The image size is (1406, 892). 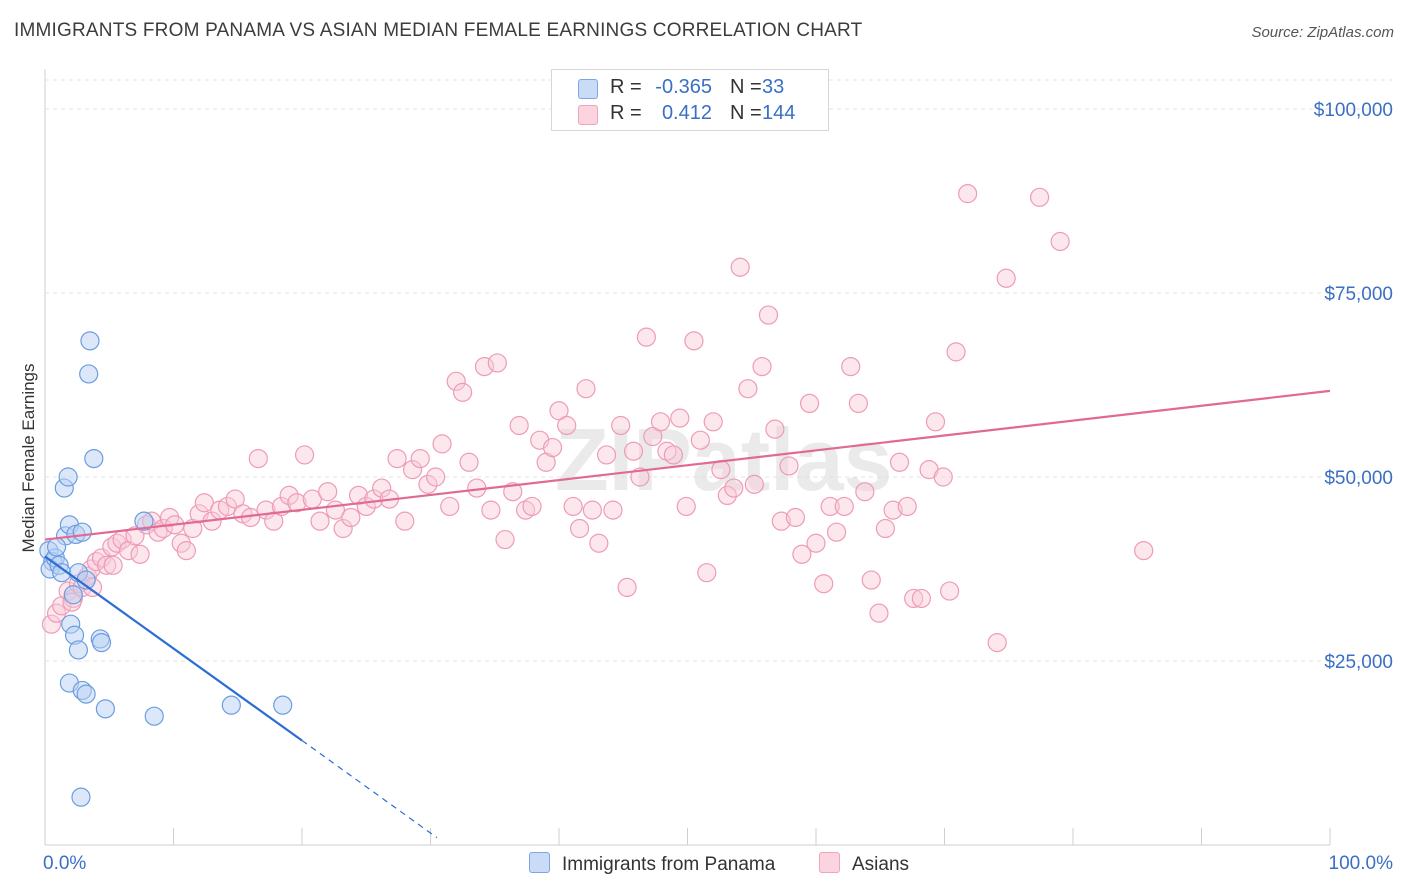 What do you see at coordinates (1353, 386) in the screenshot?
I see `y-axis-tick-labels: $25,000 $50,000 $75,000 $100,000` at bounding box center [1353, 386].